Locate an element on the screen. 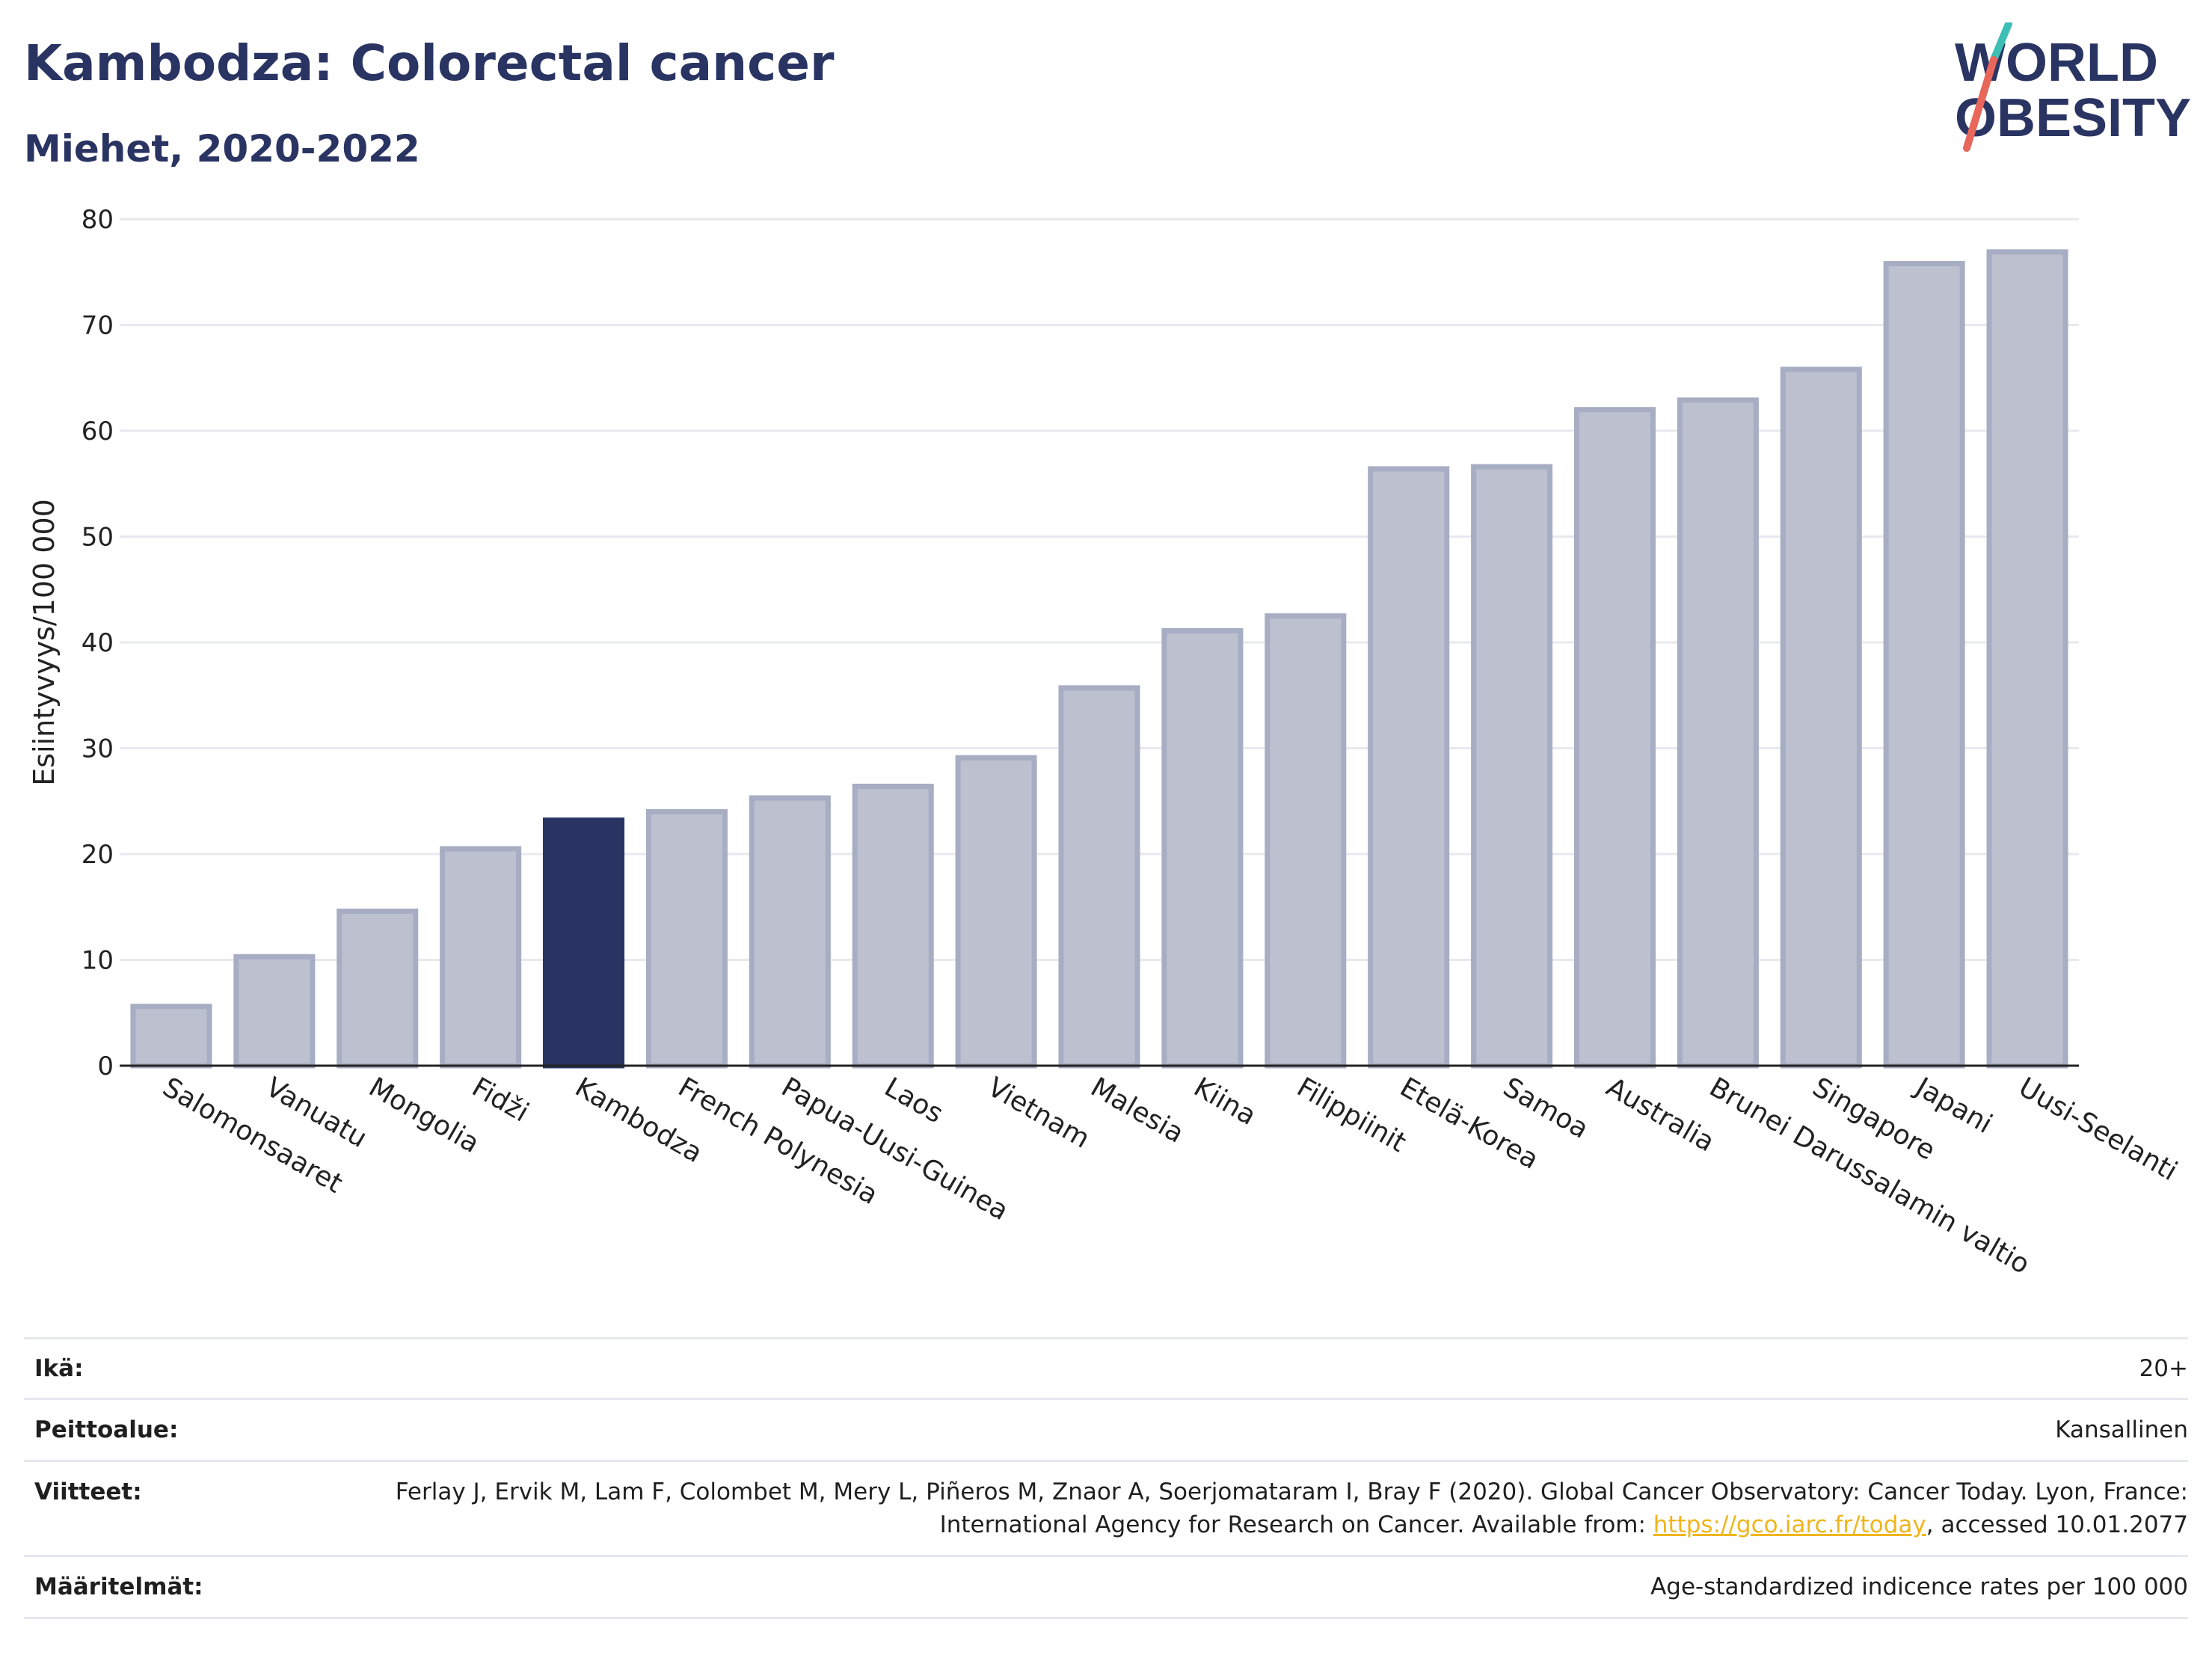 This screenshot has width=2212, height=1655. coverage-value: Kansallinen is located at coordinates (2121, 1429).